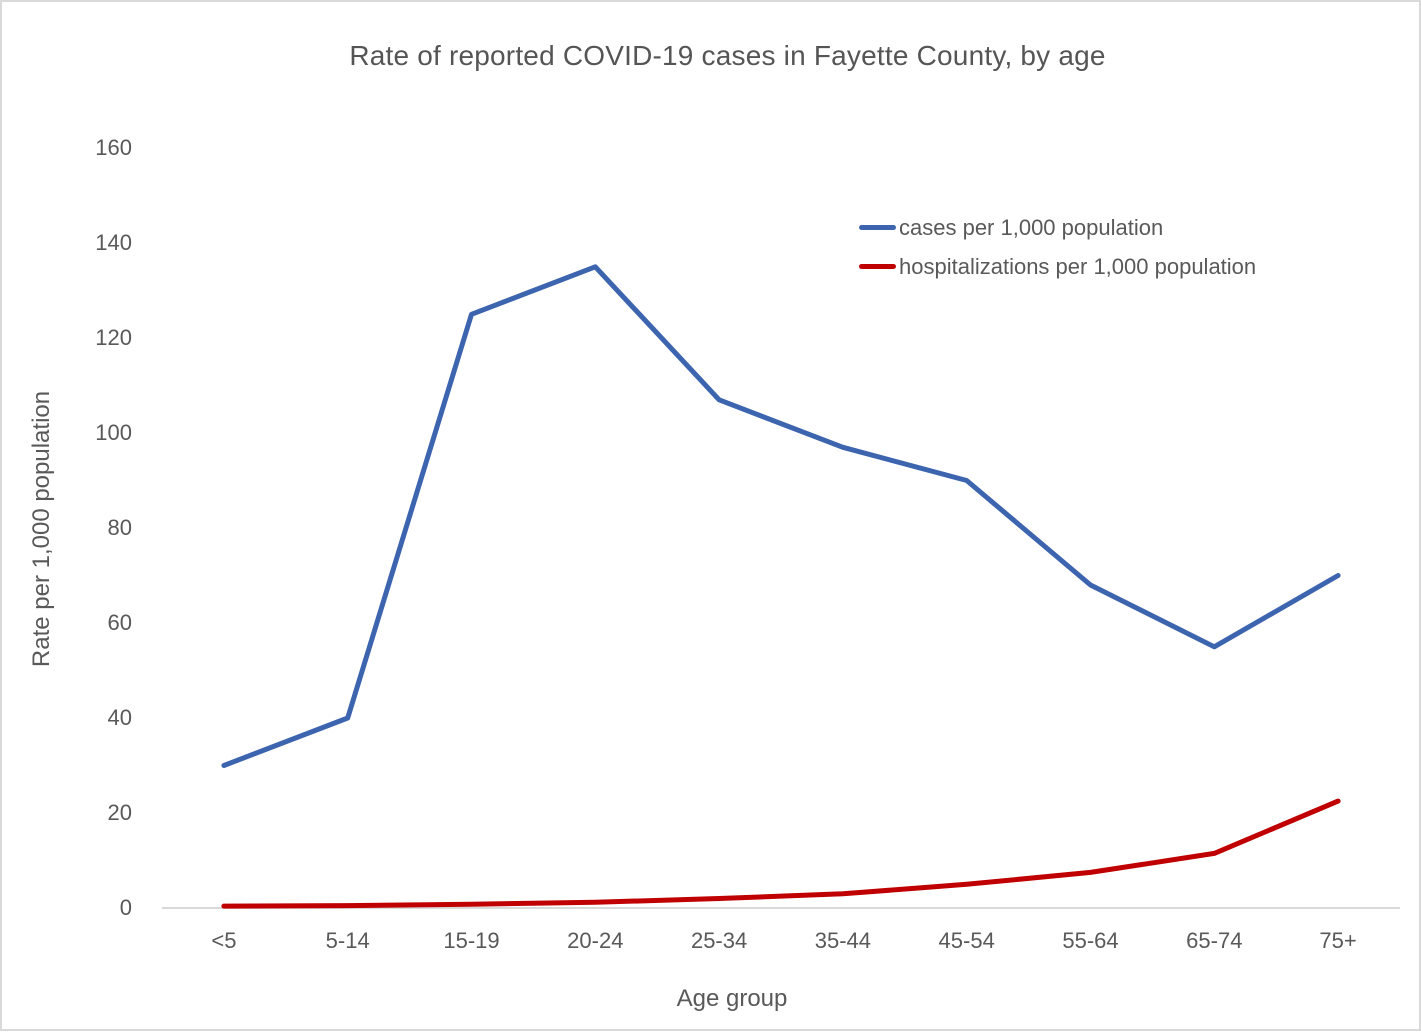 The image size is (1421, 1033). What do you see at coordinates (119, 717) in the screenshot?
I see `y-tick-label: 40` at bounding box center [119, 717].